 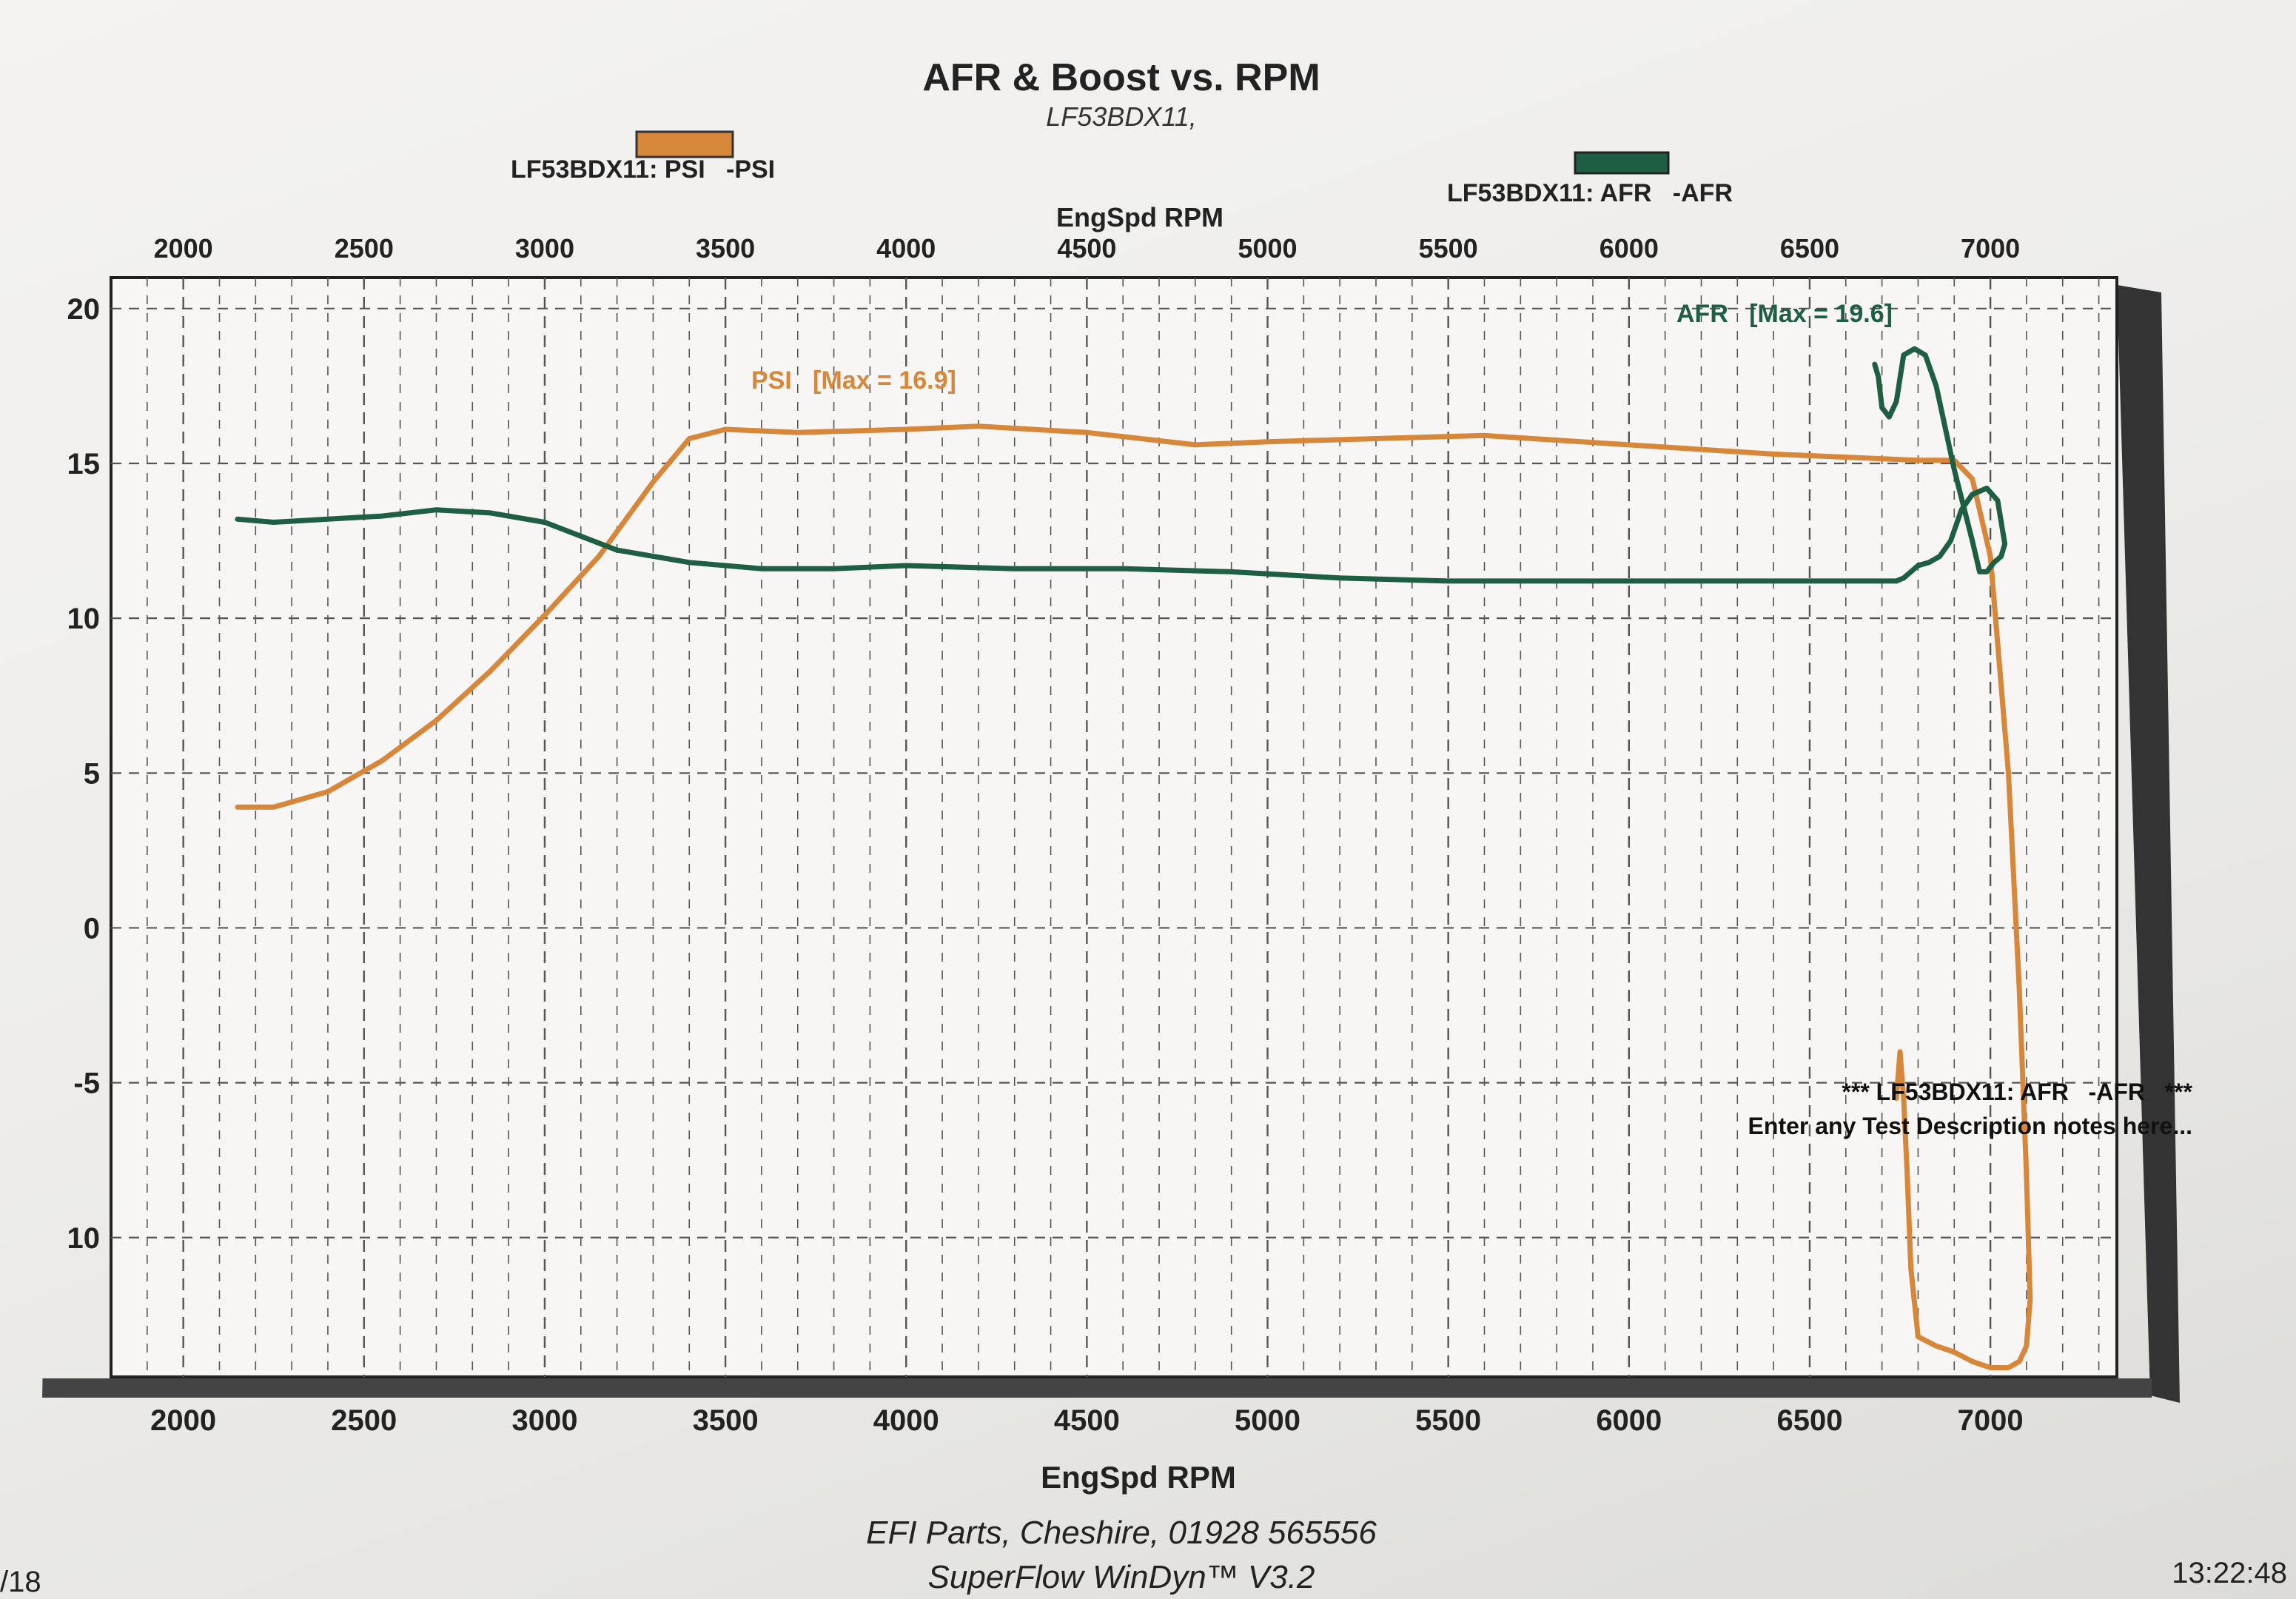 What do you see at coordinates (1139, 1477) in the screenshot?
I see `x-axis-label: EngSpd RPM` at bounding box center [1139, 1477].